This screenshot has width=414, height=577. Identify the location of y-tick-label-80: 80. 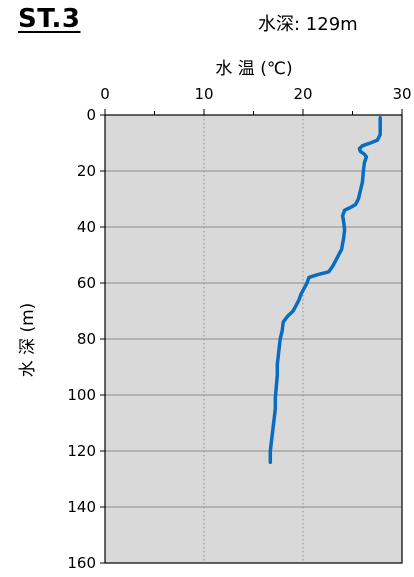
(86, 339).